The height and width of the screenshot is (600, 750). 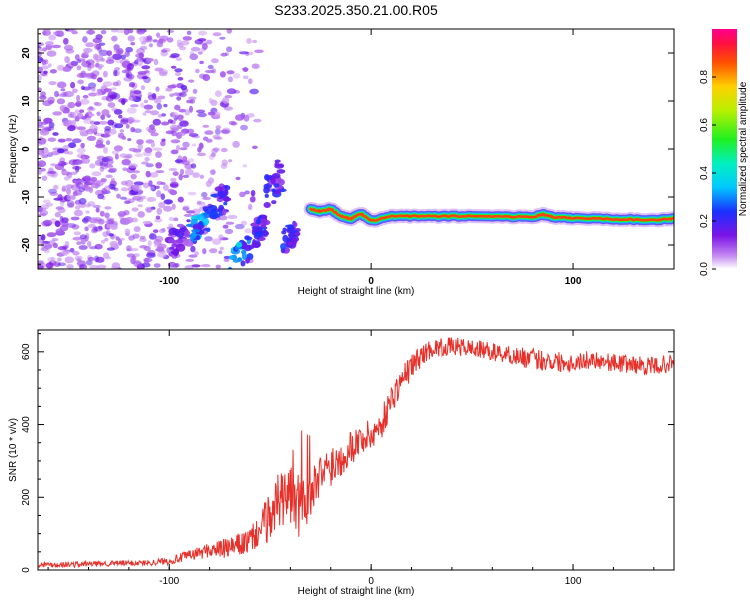 What do you see at coordinates (169, 281) in the screenshot?
I see `spectrogram-x-tick-label: -100` at bounding box center [169, 281].